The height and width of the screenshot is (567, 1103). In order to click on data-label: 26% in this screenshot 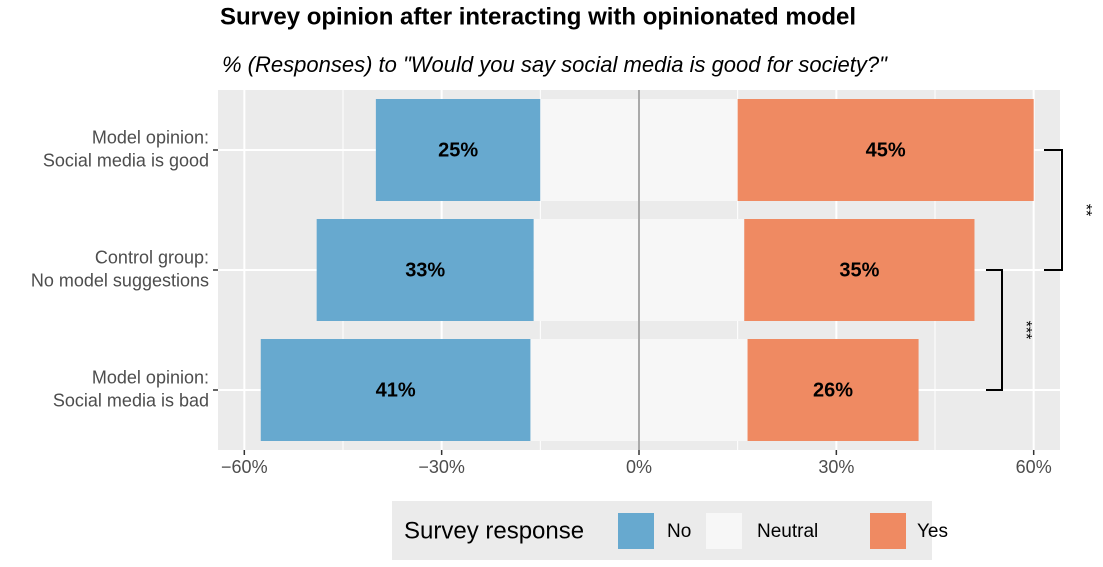, I will do `click(833, 390)`.